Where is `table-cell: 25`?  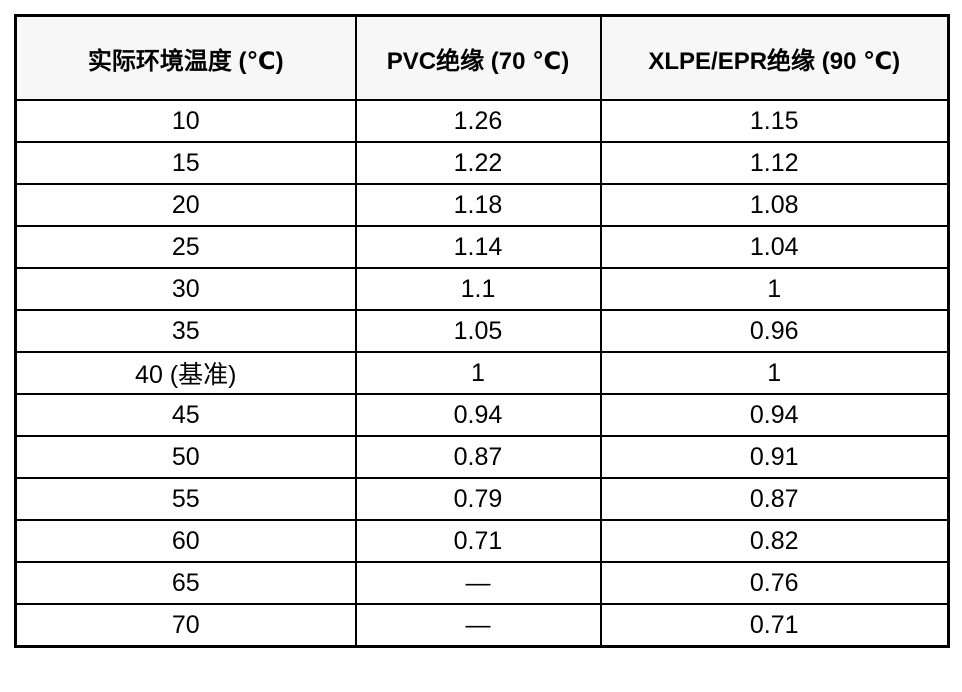 table-cell: 25 is located at coordinates (185, 247).